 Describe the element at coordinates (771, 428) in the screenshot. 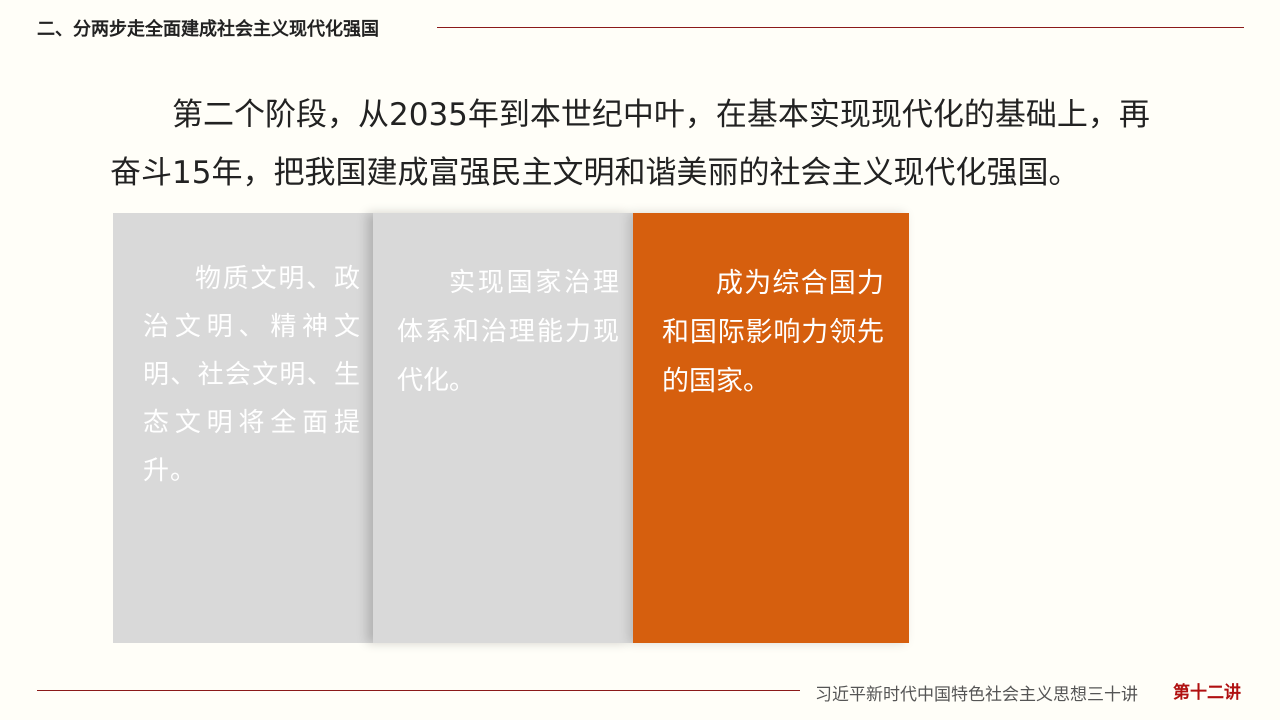

I see `card-national-strength: 成为综合国力和国际影响力领先的国家。` at that location.